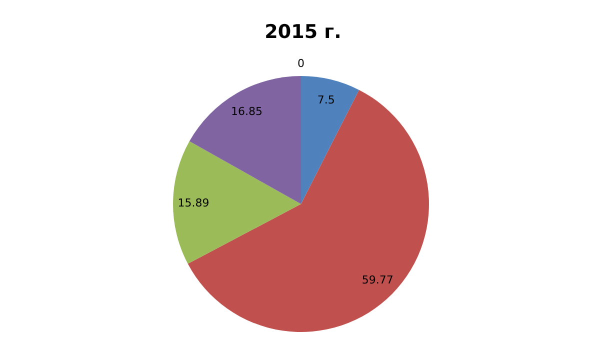  Describe the element at coordinates (326, 99) in the screenshot. I see `data-label: 7.5` at that location.